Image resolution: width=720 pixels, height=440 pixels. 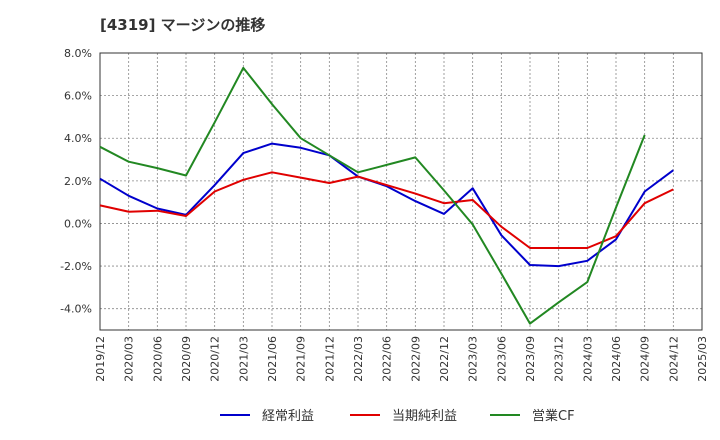 What do you see at coordinates (559, 359) in the screenshot?
I see `x-tick-label: 2023/12` at bounding box center [559, 359].